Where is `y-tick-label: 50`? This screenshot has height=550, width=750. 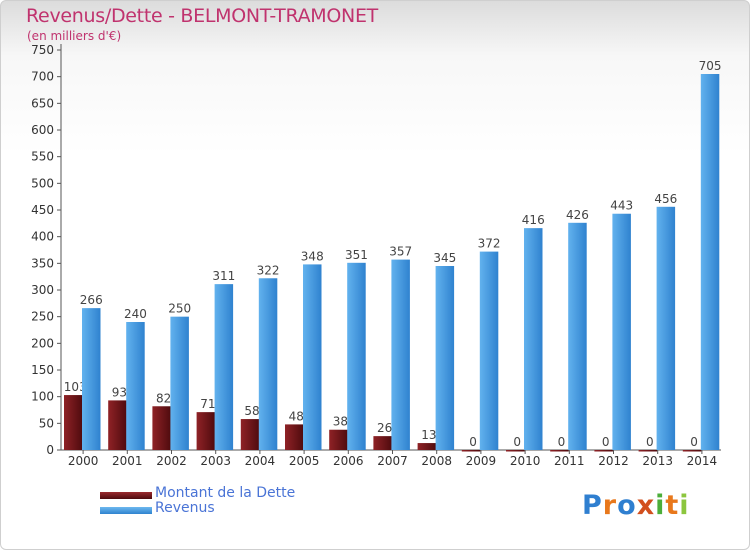 y-tick-label: 50 is located at coordinates (46, 423).